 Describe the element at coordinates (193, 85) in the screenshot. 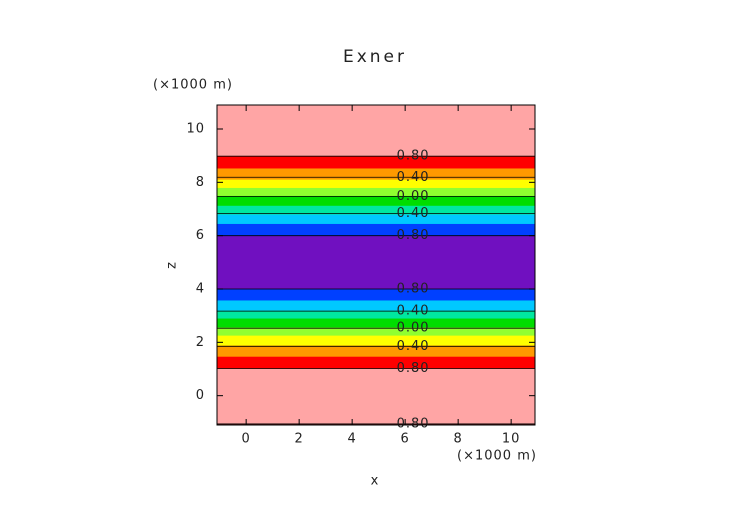

I see `y-unit: (×1000 m)` at that location.